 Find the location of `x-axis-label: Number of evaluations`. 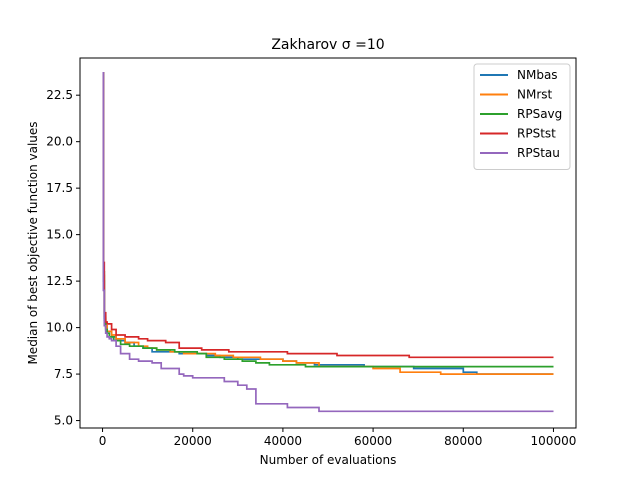

x-axis-label: Number of evaluations is located at coordinates (328, 460).